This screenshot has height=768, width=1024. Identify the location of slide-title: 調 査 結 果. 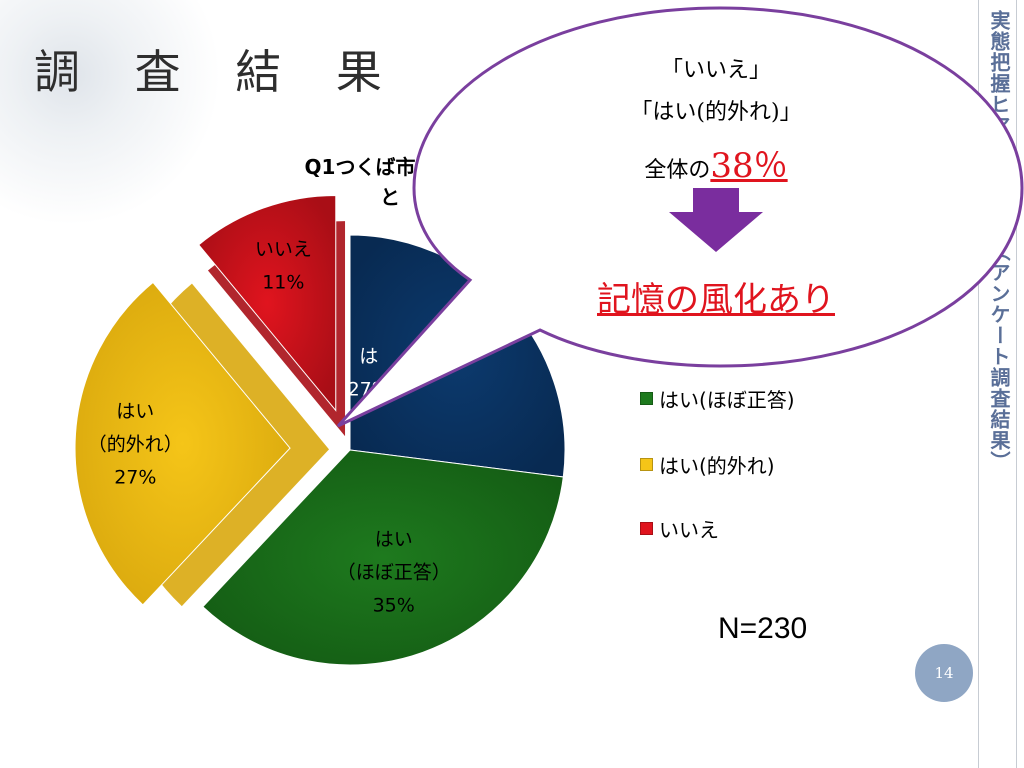
(218, 72).